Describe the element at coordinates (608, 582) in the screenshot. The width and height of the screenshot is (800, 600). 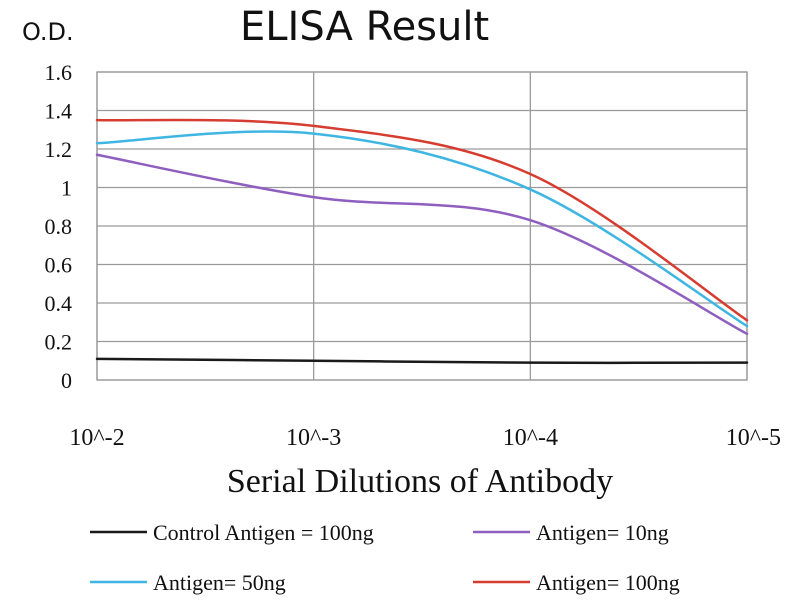
I see `legend-label-100ng: Antigen= 100ng` at that location.